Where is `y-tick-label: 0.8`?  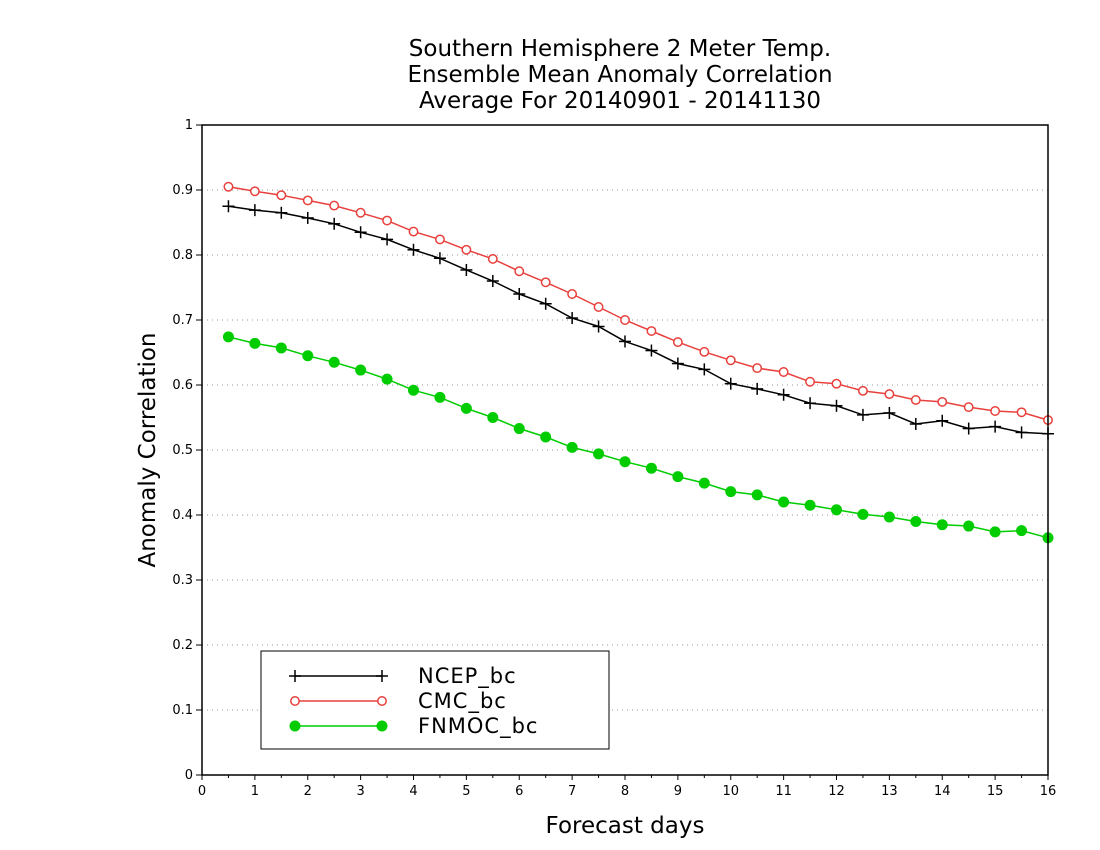 y-tick-label: 0.8 is located at coordinates (182, 255).